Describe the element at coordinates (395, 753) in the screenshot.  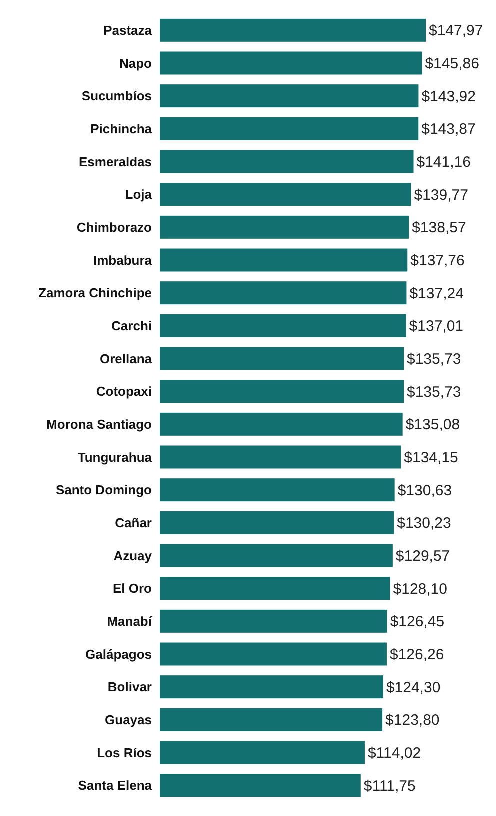
I see `data-label: $114,02` at that location.